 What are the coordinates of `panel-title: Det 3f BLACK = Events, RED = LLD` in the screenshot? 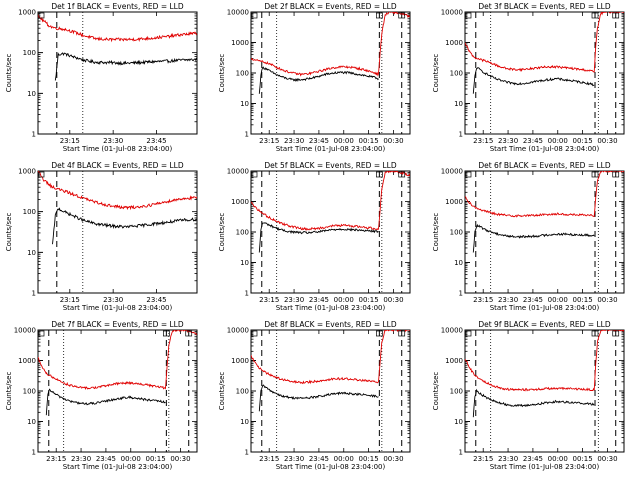 It's located at (544, 6).